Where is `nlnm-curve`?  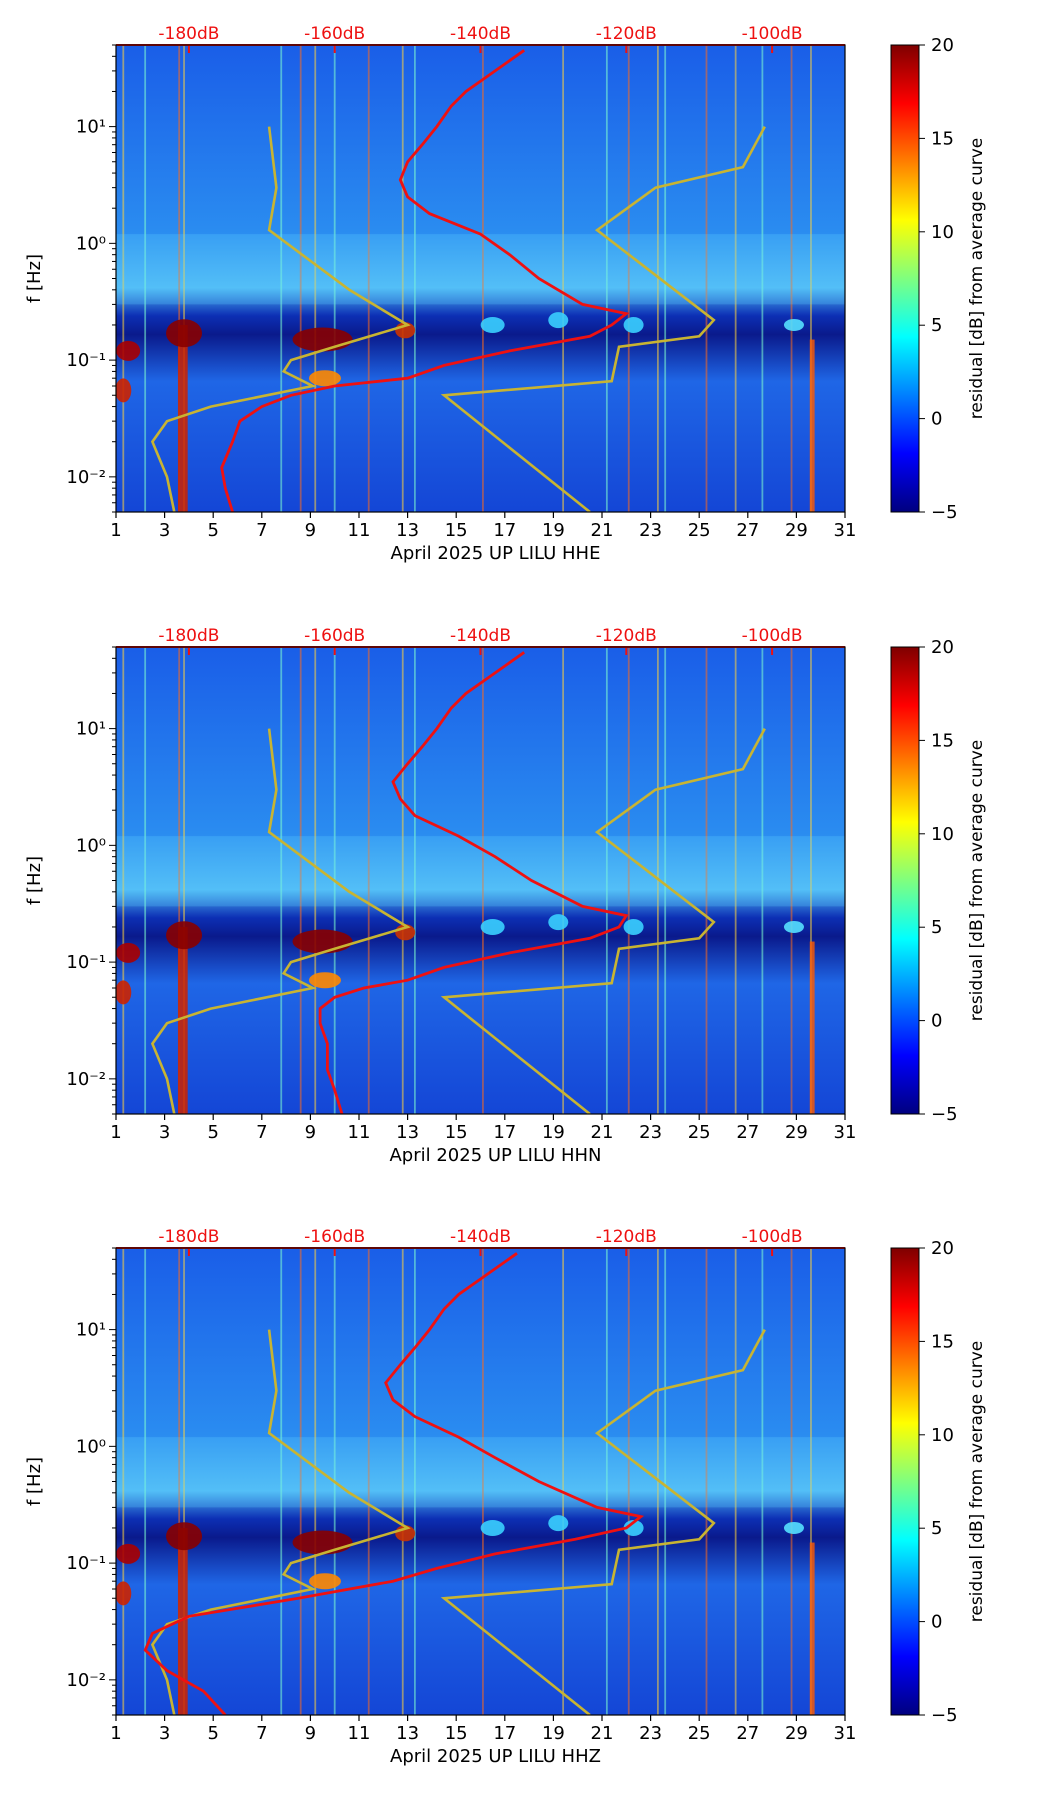 nlnm-curve is located at coordinates (280, 1522).